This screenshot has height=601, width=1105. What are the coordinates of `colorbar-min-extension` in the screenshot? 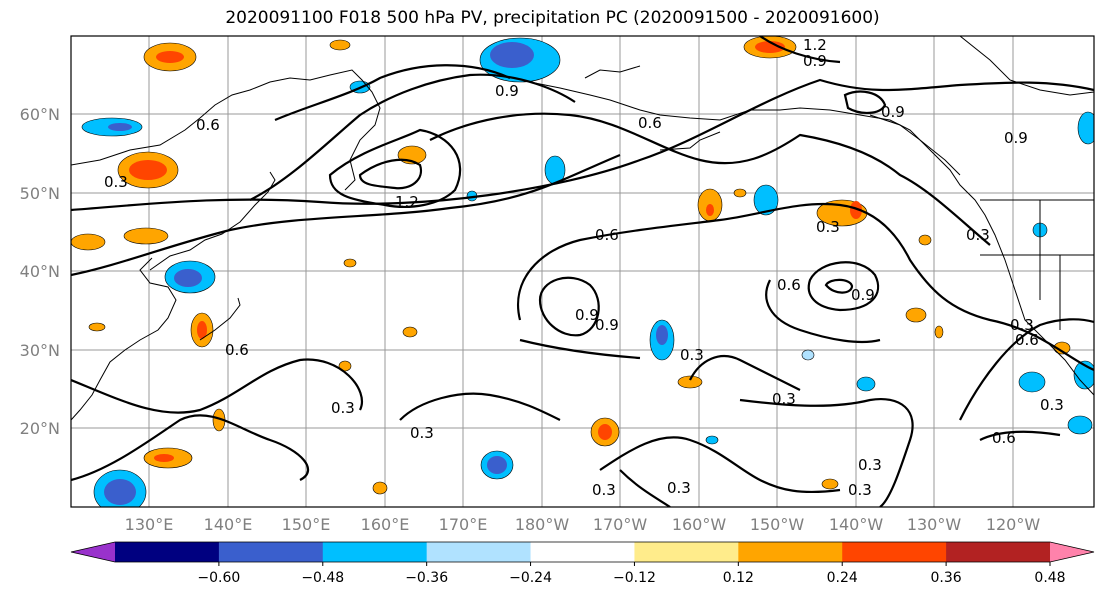 It's located at (93, 552).